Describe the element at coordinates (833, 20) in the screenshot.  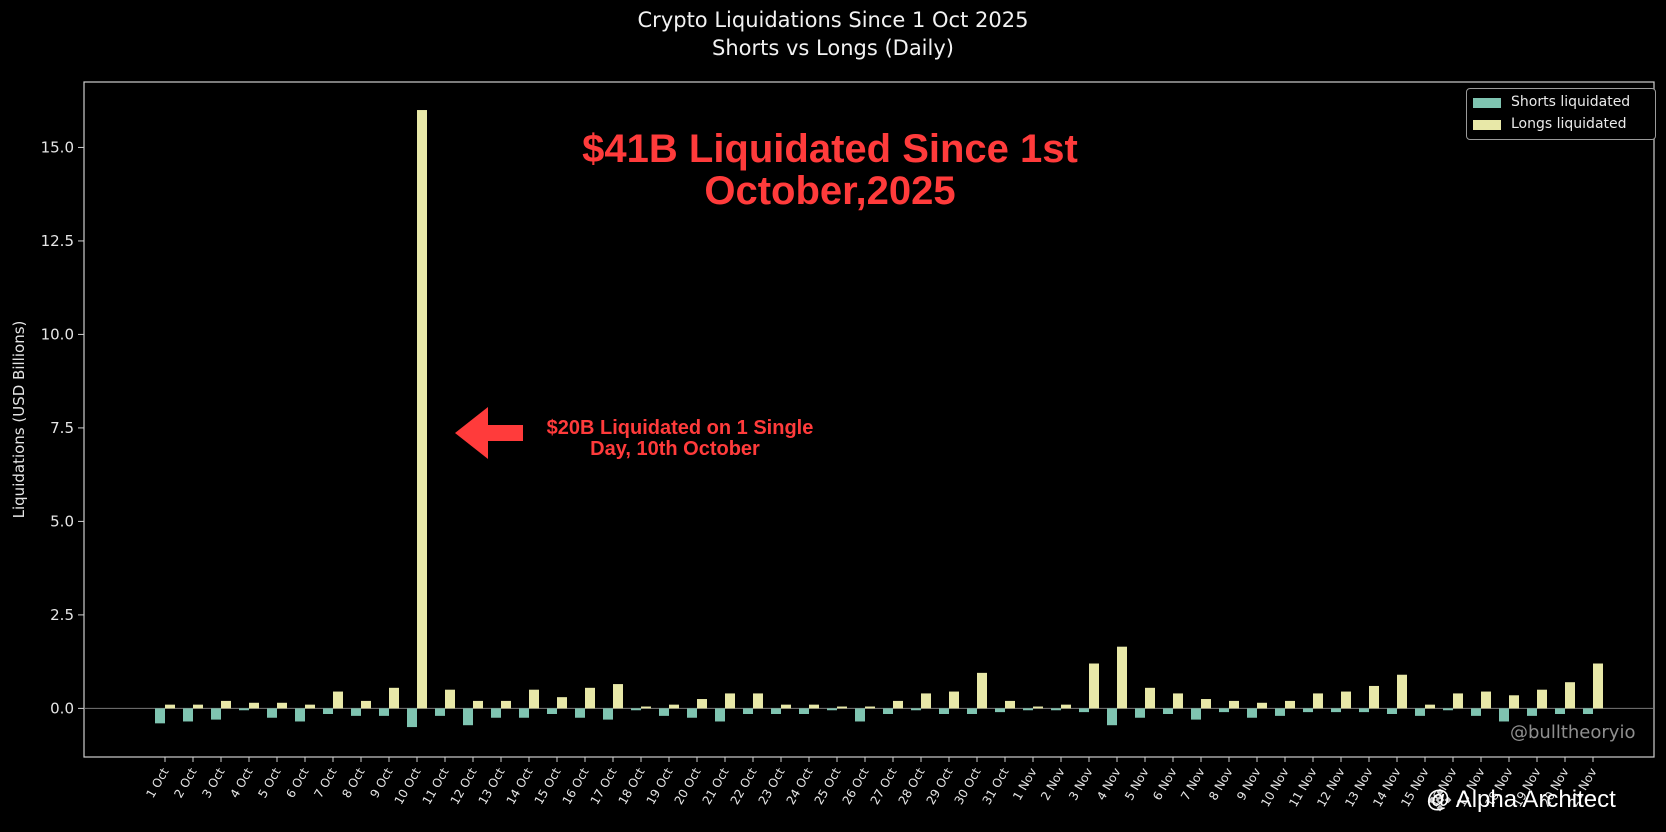
I see `chart-title: Crypto Liquidations Since 1 Oct 2025` at that location.